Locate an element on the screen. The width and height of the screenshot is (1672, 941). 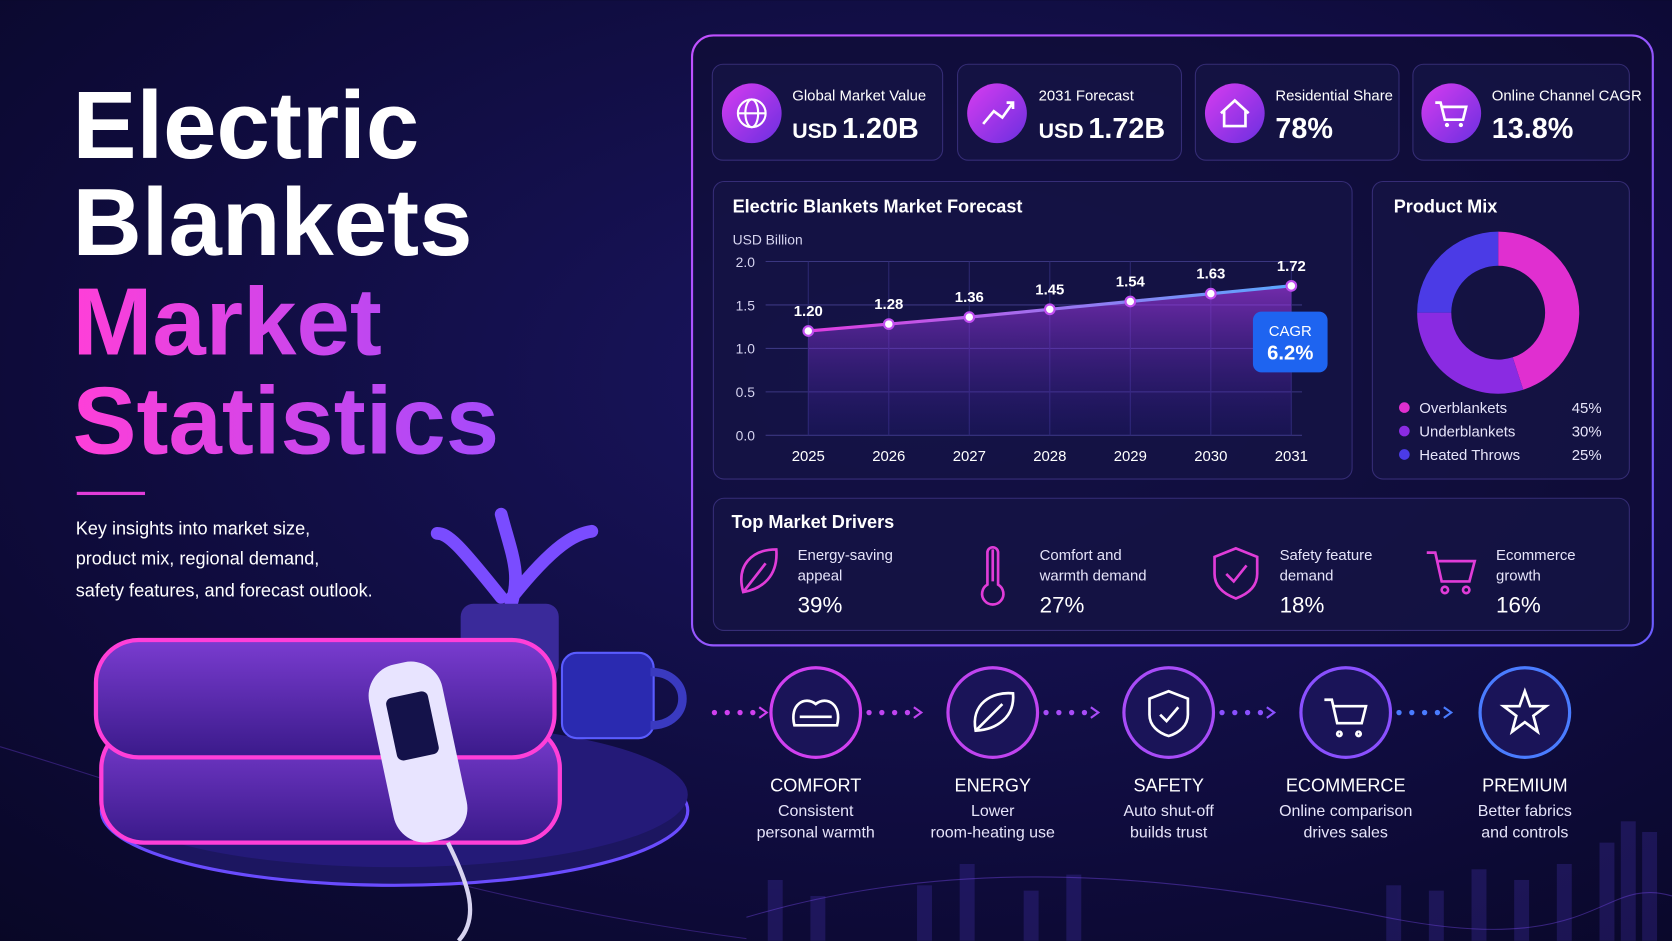
value-label: 1.20 is located at coordinates (808, 311).